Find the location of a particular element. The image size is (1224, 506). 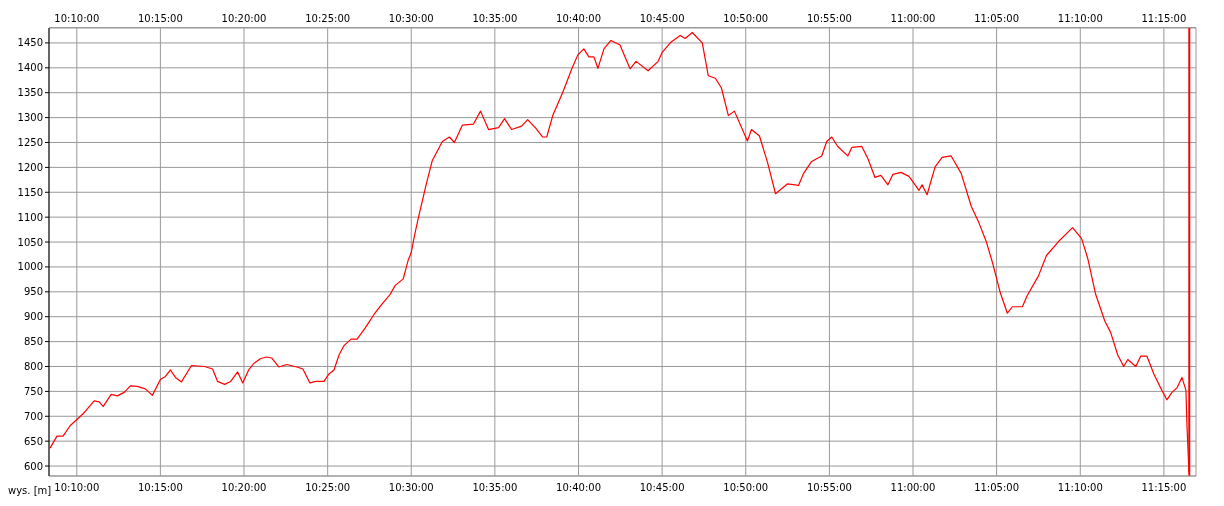

y-tick-label: 1150 is located at coordinates (30, 192).